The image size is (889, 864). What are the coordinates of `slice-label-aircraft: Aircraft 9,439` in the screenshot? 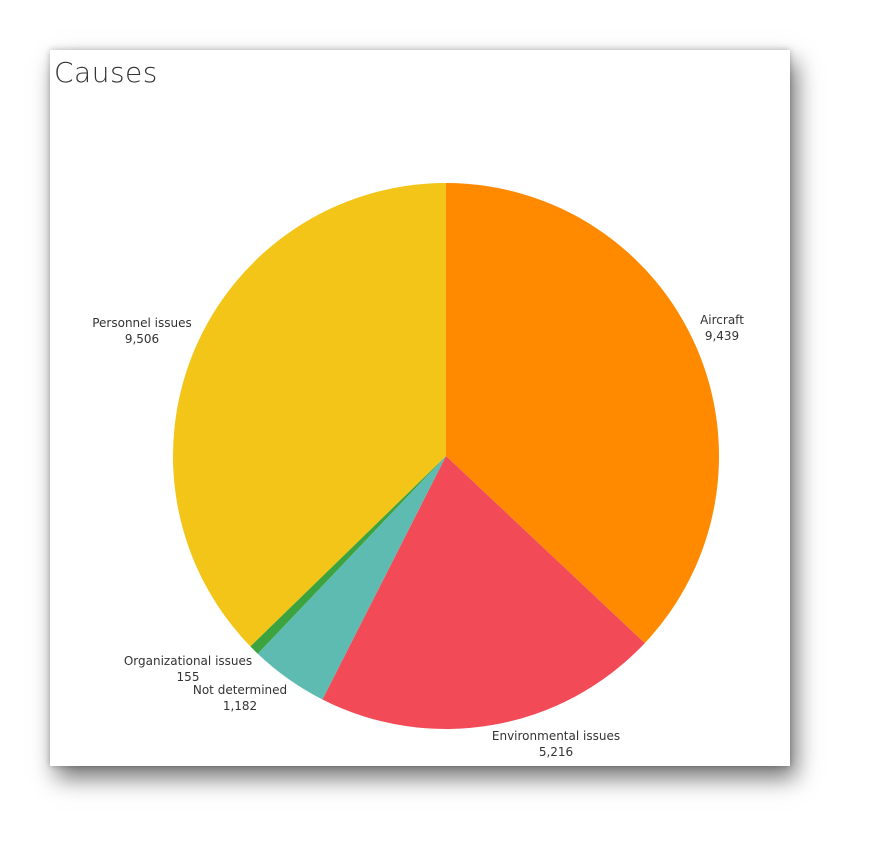 It's located at (722, 328).